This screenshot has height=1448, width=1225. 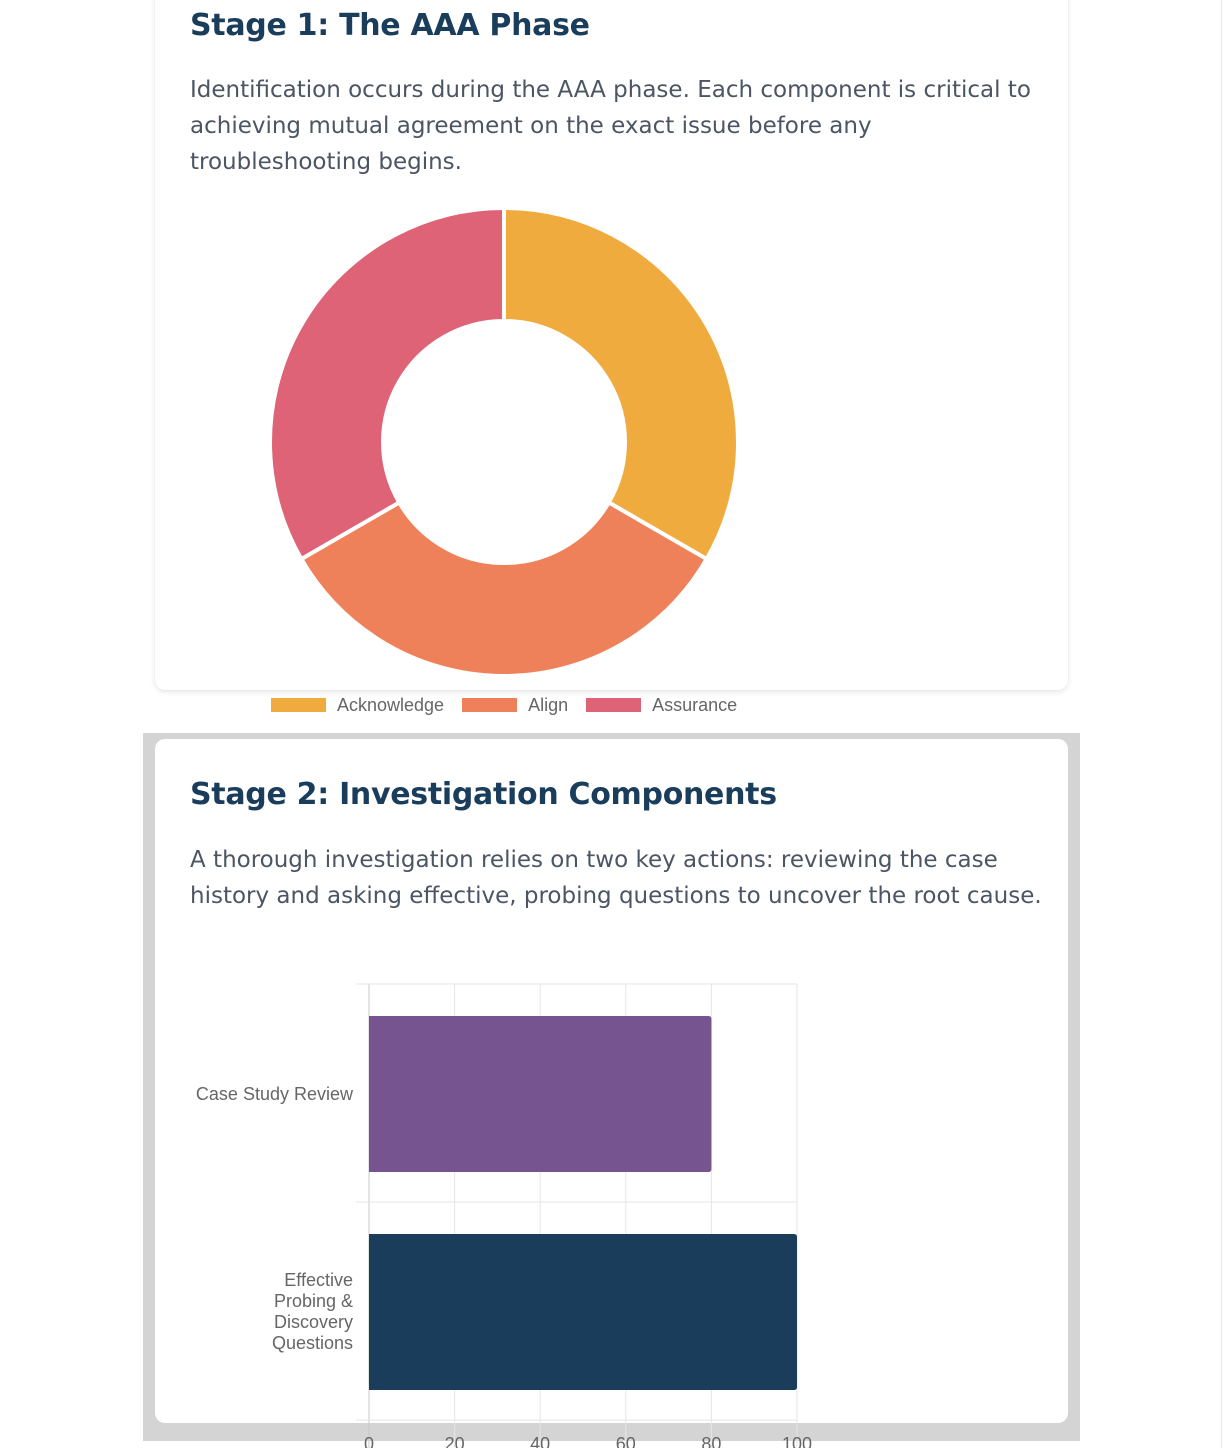 I want to click on x-tick-label: 0, so click(x=369, y=1441).